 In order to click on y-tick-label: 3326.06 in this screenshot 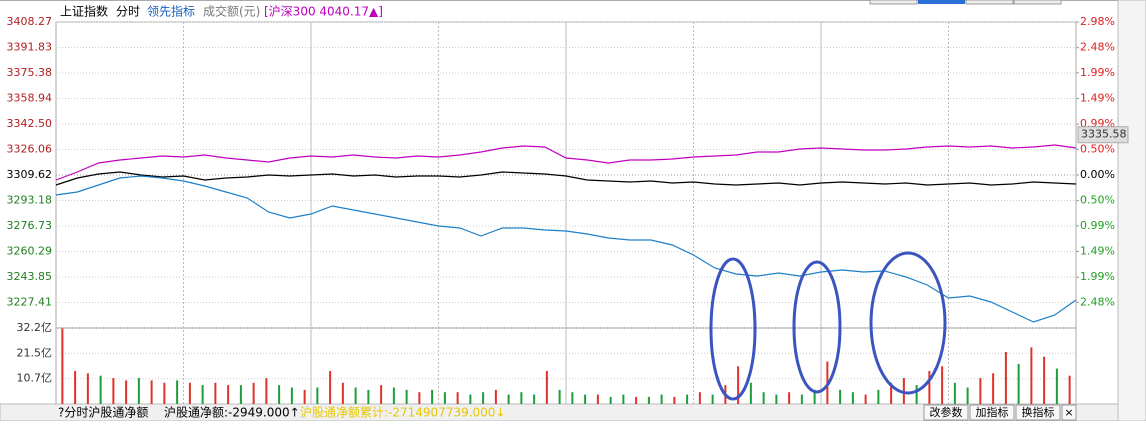, I will do `click(30, 149)`.